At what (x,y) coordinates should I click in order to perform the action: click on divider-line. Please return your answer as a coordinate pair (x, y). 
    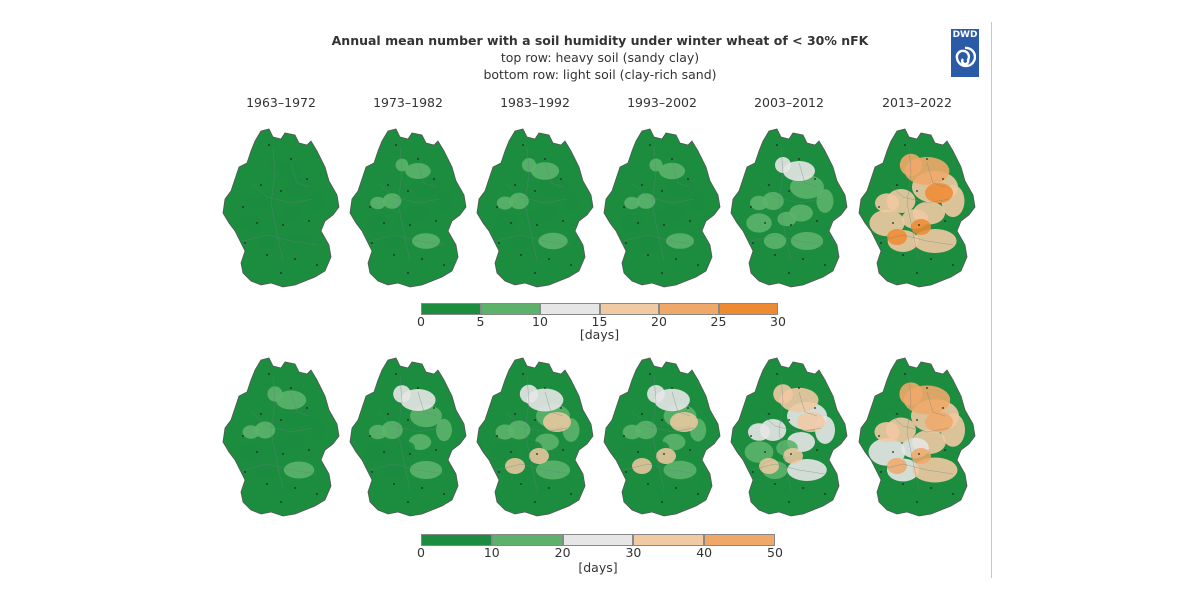
    Looking at the image, I should click on (991, 300).